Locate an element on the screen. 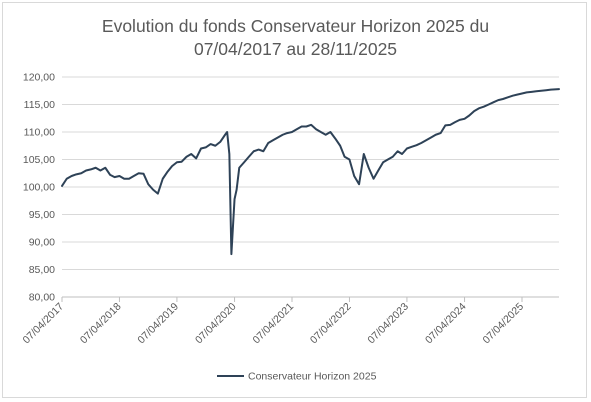 This screenshot has height=402, width=591. y-tick-label: 105,00 is located at coordinates (39, 160).